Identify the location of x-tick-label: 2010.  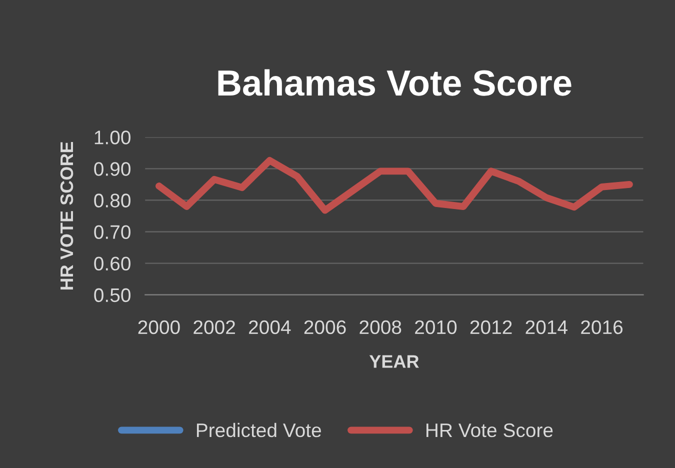
(436, 327).